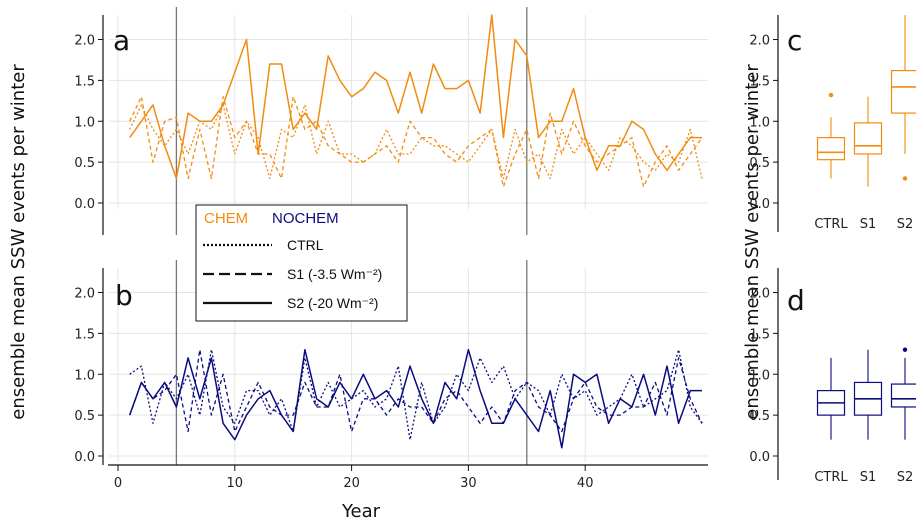 Image resolution: width=916 pixels, height=526 pixels. I want to click on legend-s1-label: S1 (-3.5 Wm⁻²), so click(334, 274).